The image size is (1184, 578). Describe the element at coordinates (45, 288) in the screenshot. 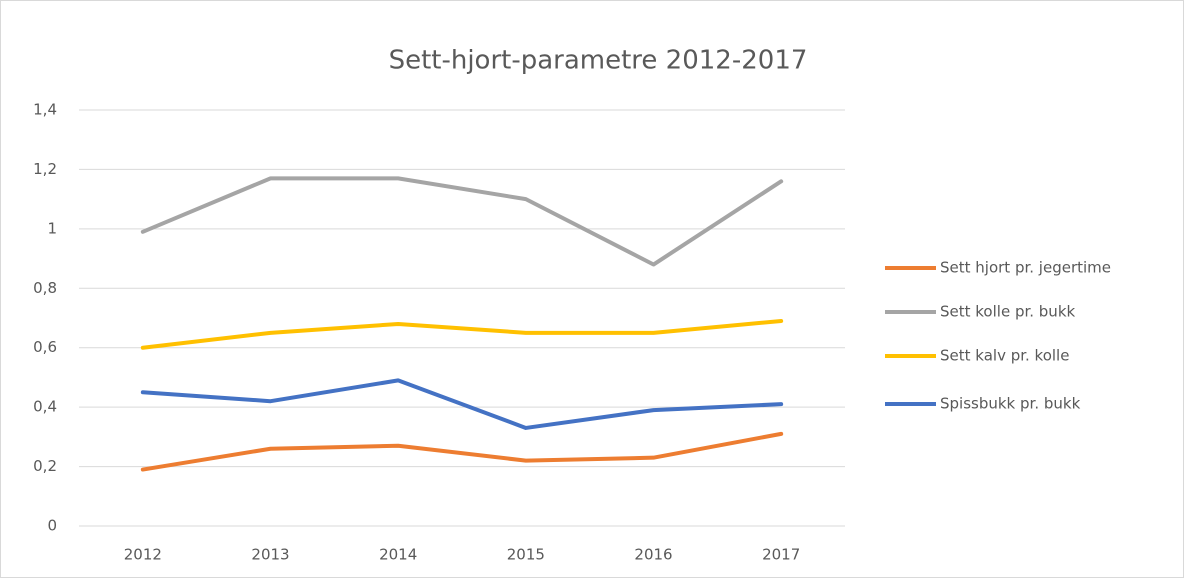

I see `y-tick-label: 0,8` at that location.